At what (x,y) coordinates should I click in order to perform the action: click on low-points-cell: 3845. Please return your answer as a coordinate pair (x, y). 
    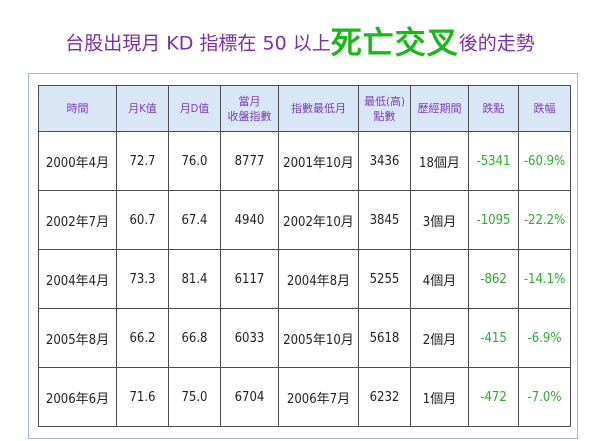
    Looking at the image, I should click on (384, 220).